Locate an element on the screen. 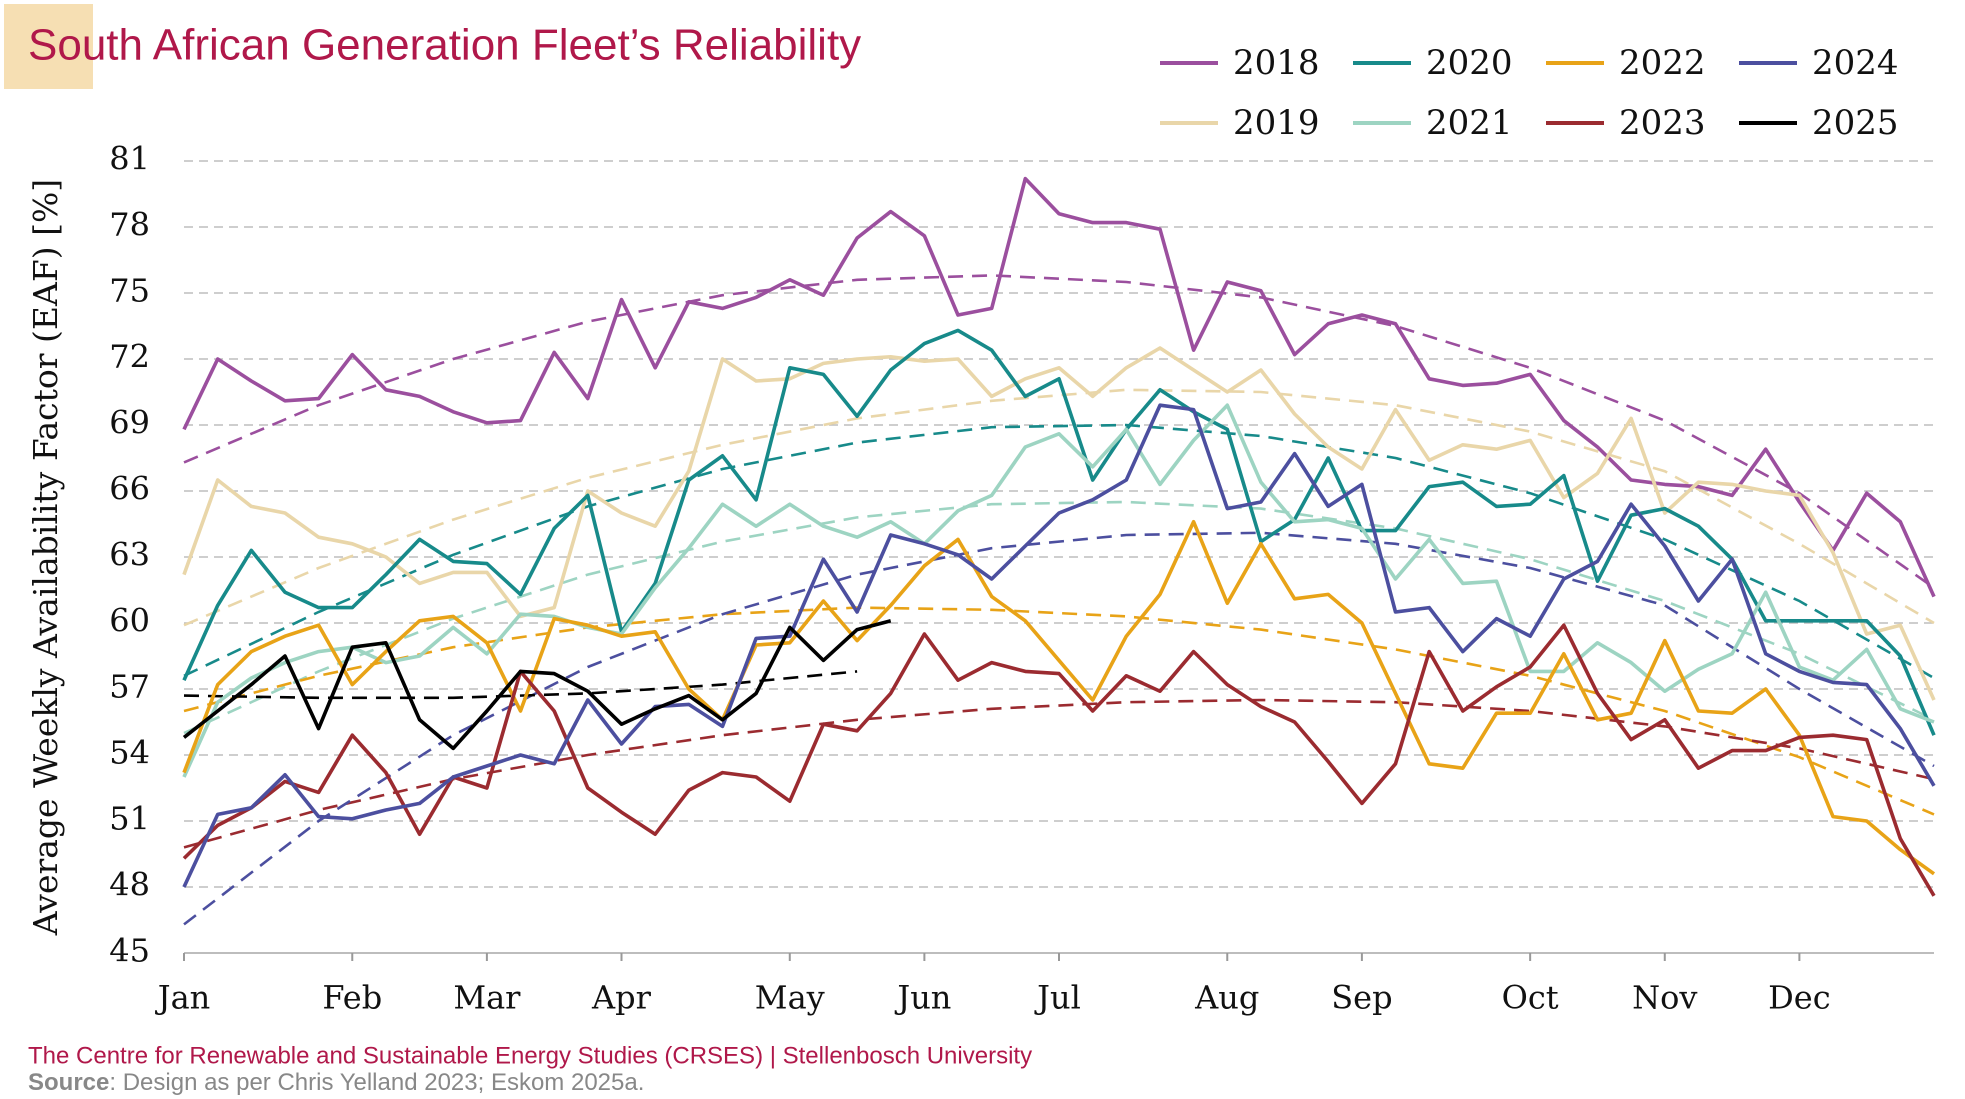 Image resolution: width=1965 pixels, height=1099 pixels. x-tick-label: Dec is located at coordinates (1799, 998).